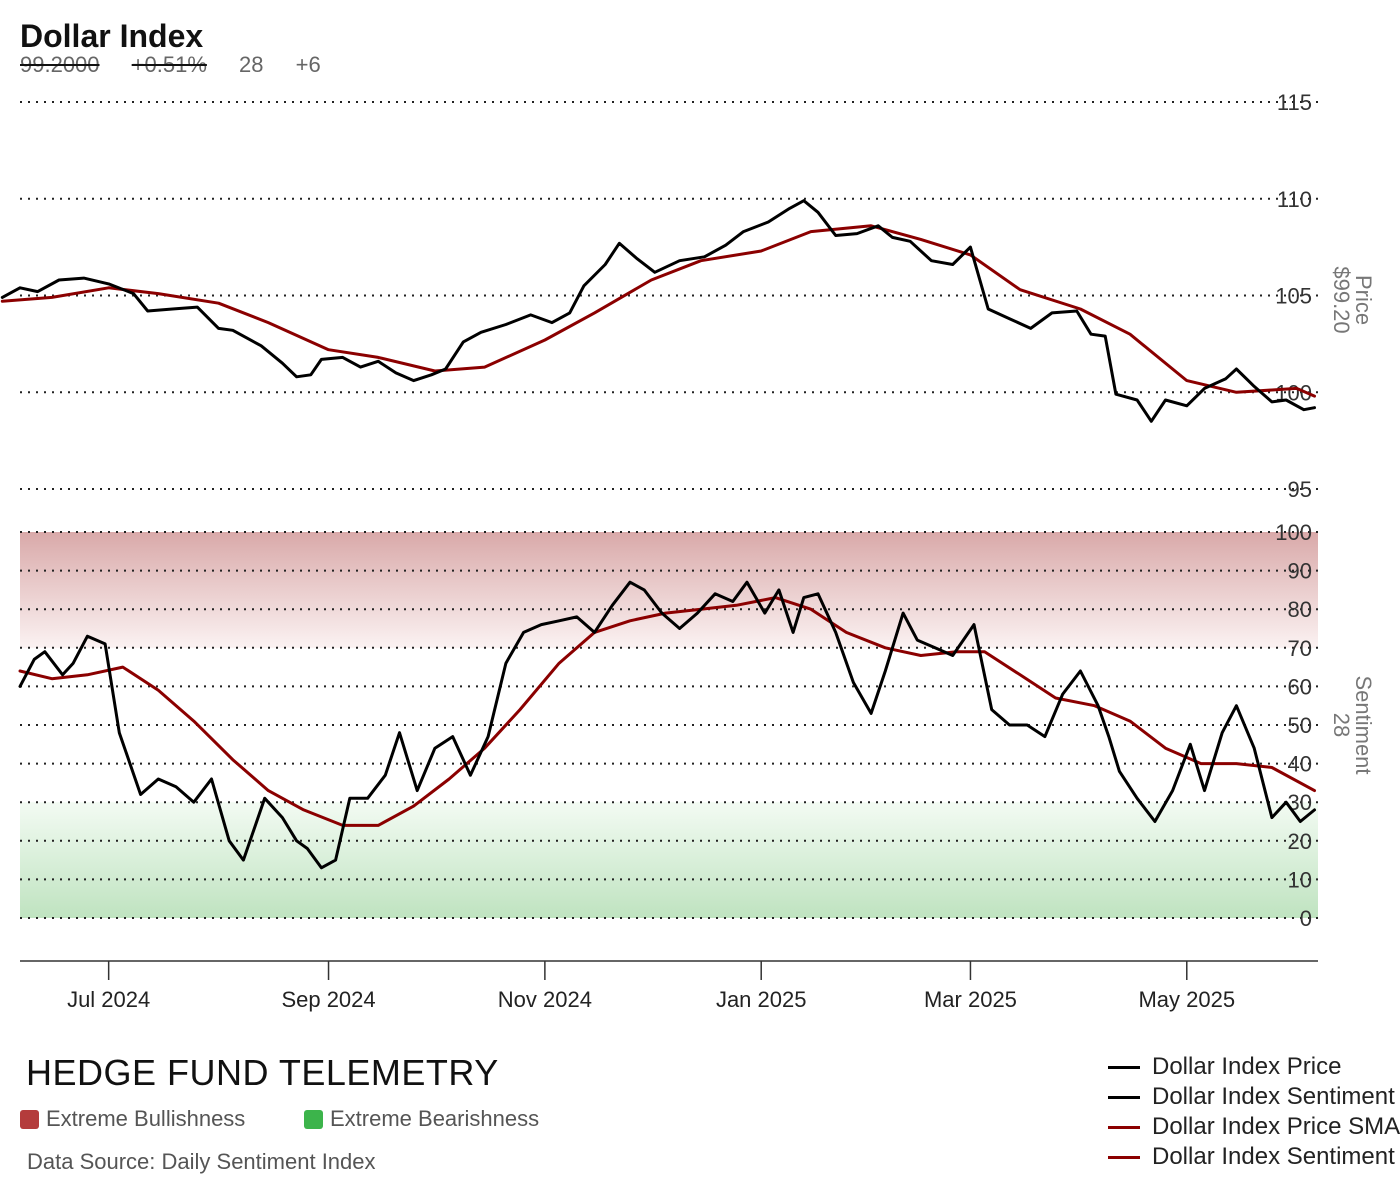 Image resolution: width=1400 pixels, height=1200 pixels. I want to click on legend-item-sentiment-sma: Dollar Index Sentiment SMA, so click(1254, 1157).